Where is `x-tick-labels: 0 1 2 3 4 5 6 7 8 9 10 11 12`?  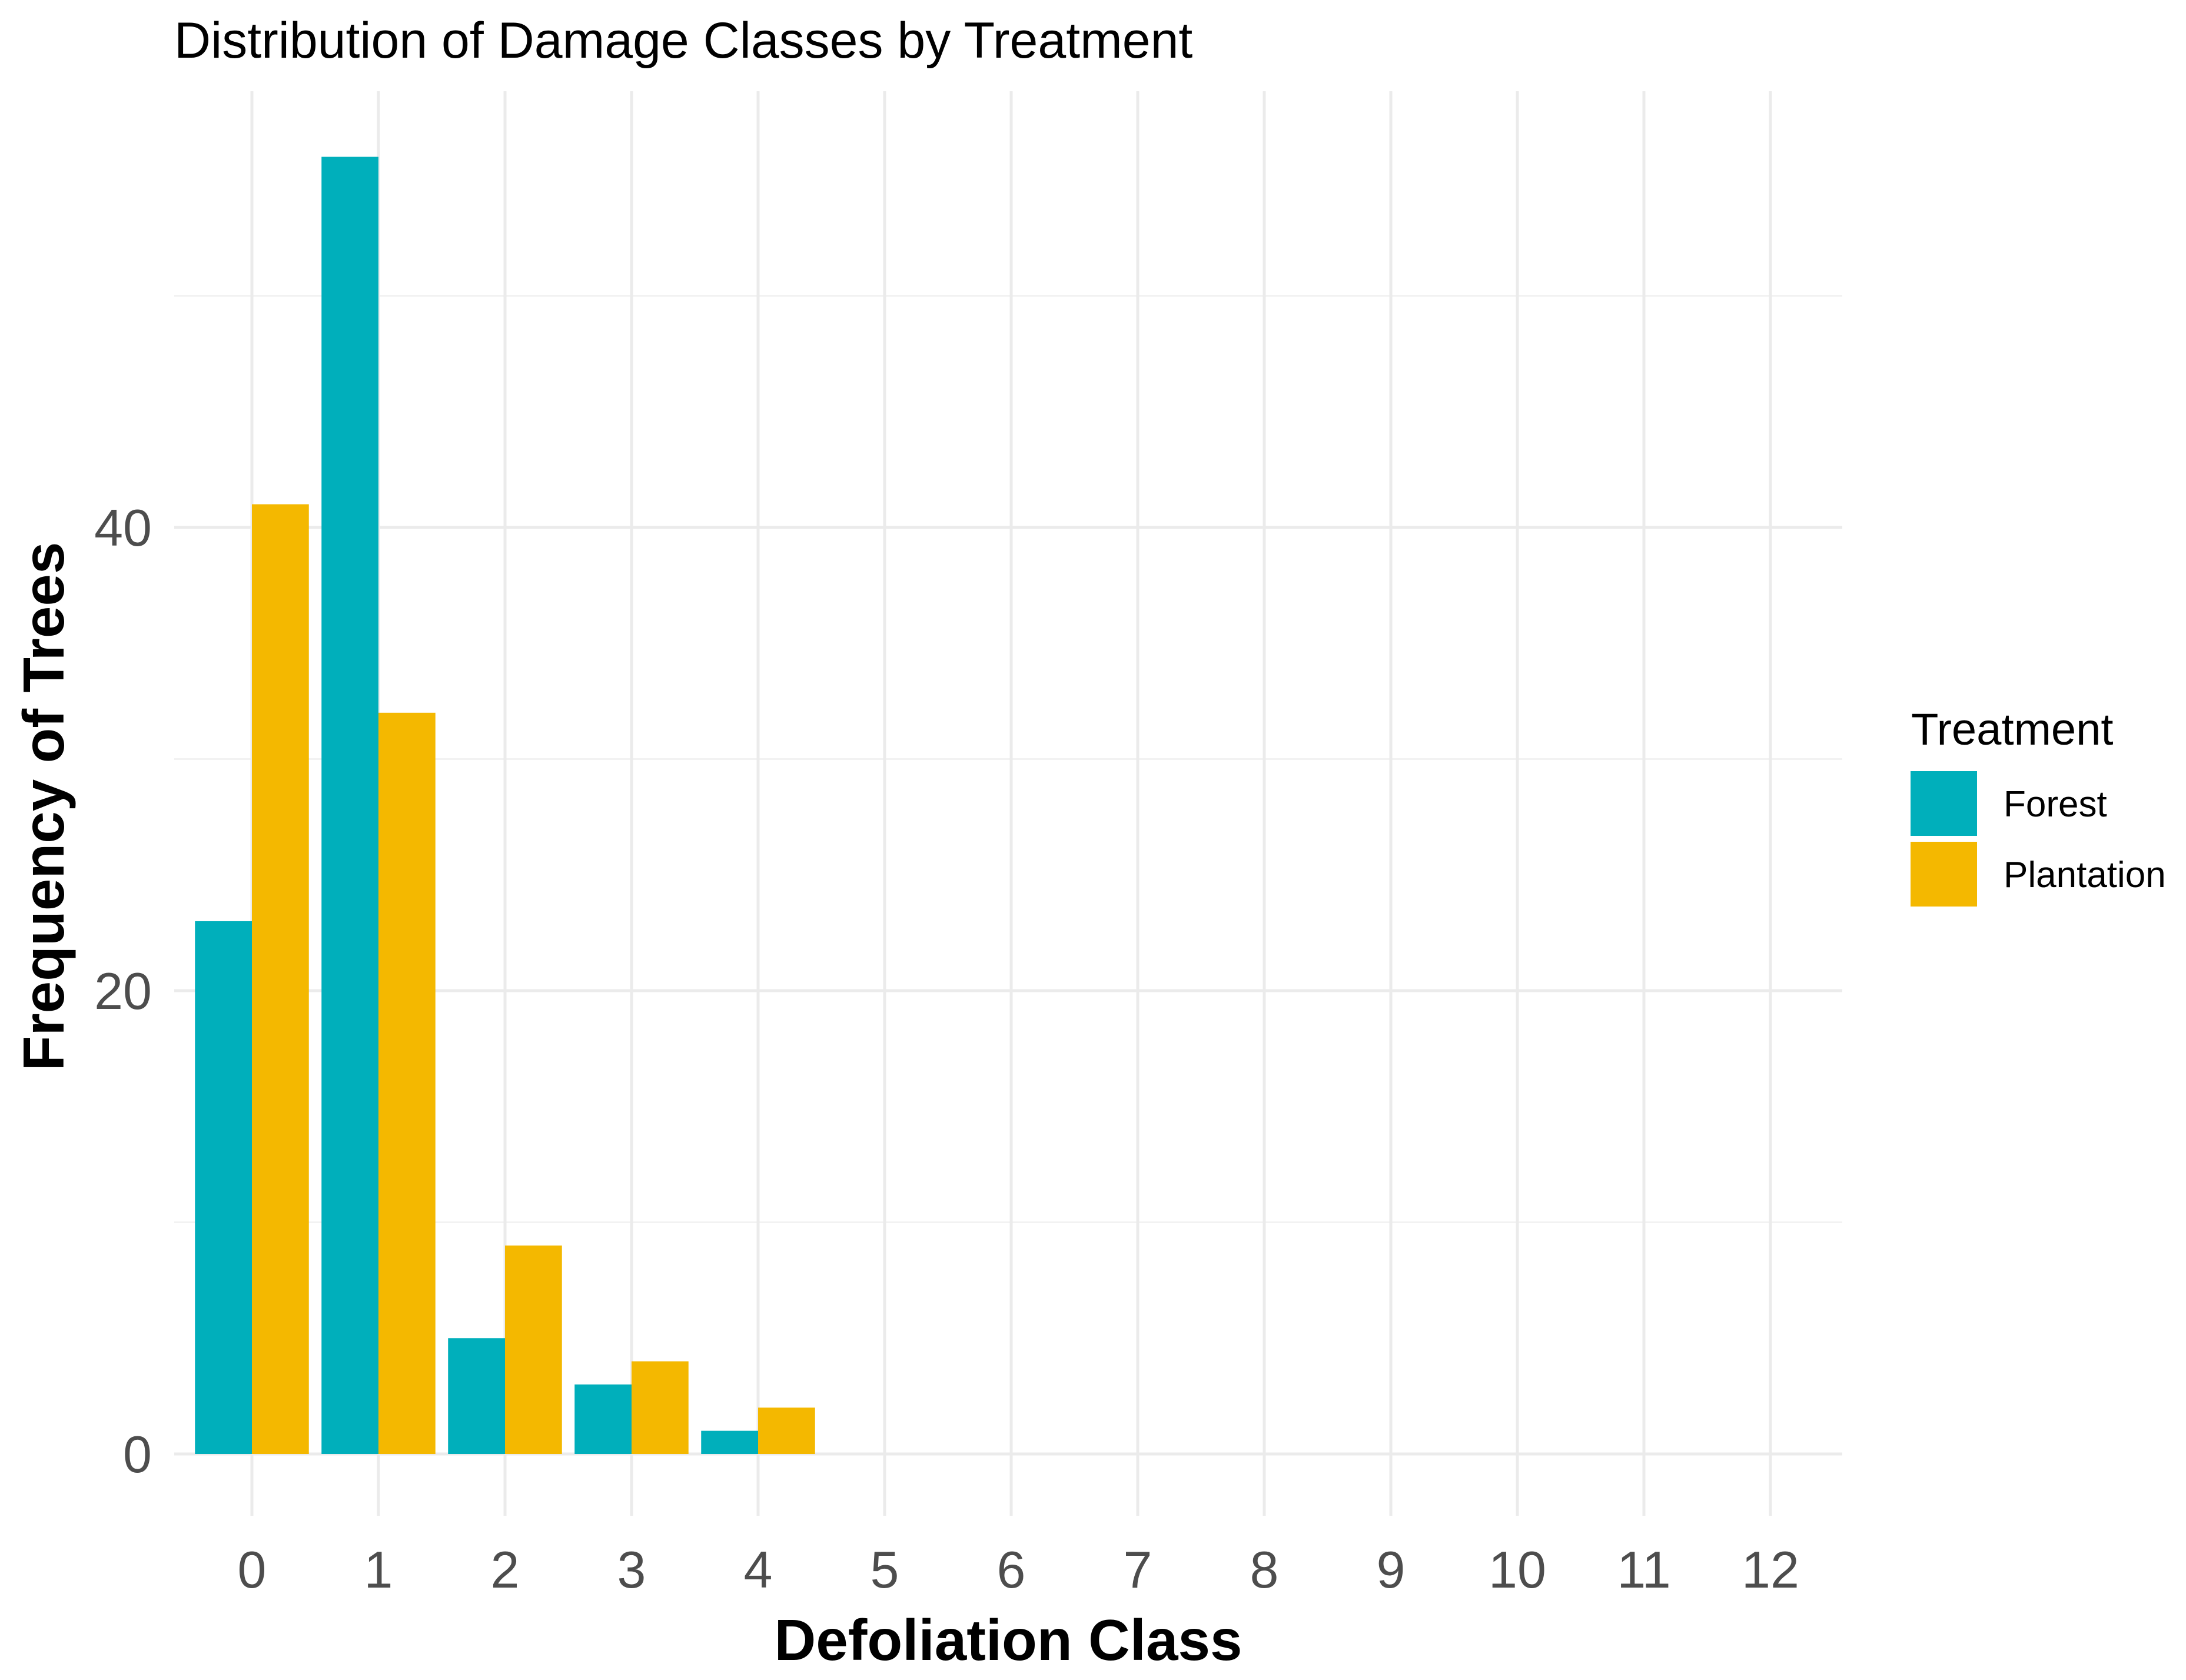
x-tick-labels: 0 1 2 3 4 5 6 7 8 9 10 11 12 is located at coordinates (1019, 1569).